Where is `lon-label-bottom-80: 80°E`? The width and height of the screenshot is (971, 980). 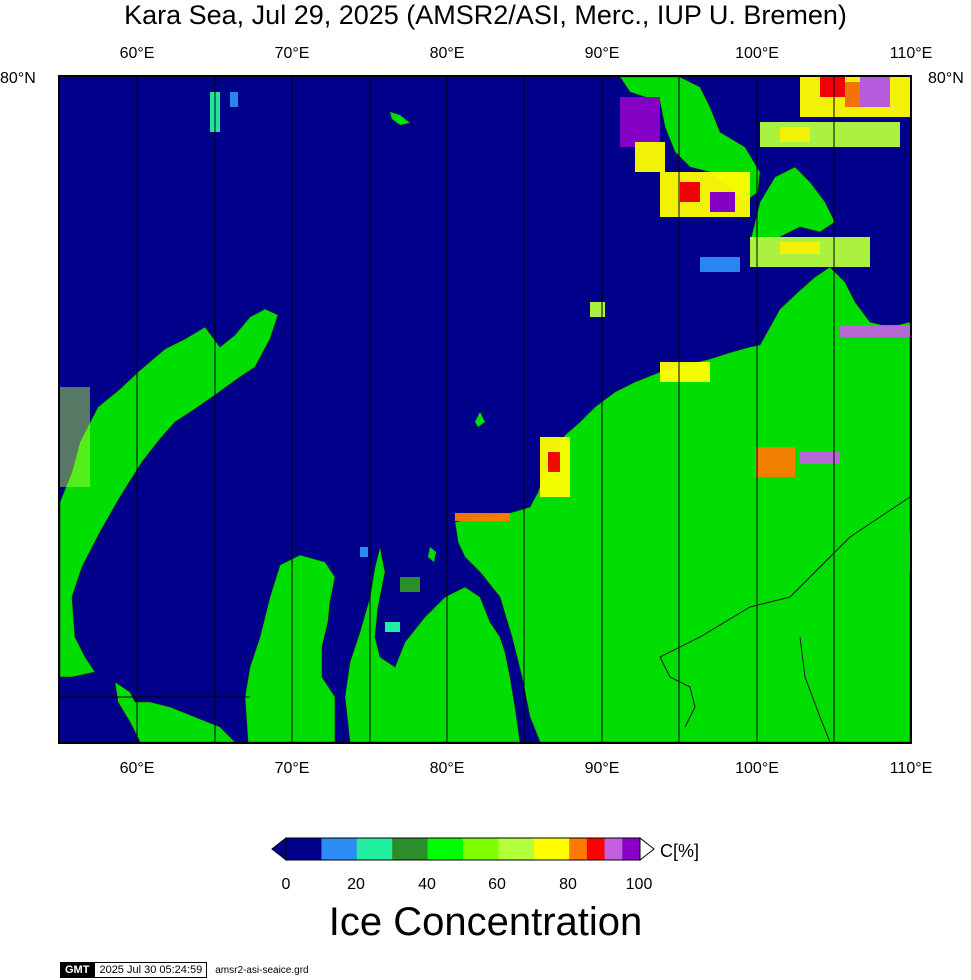
lon-label-bottom-80: 80°E is located at coordinates (447, 768).